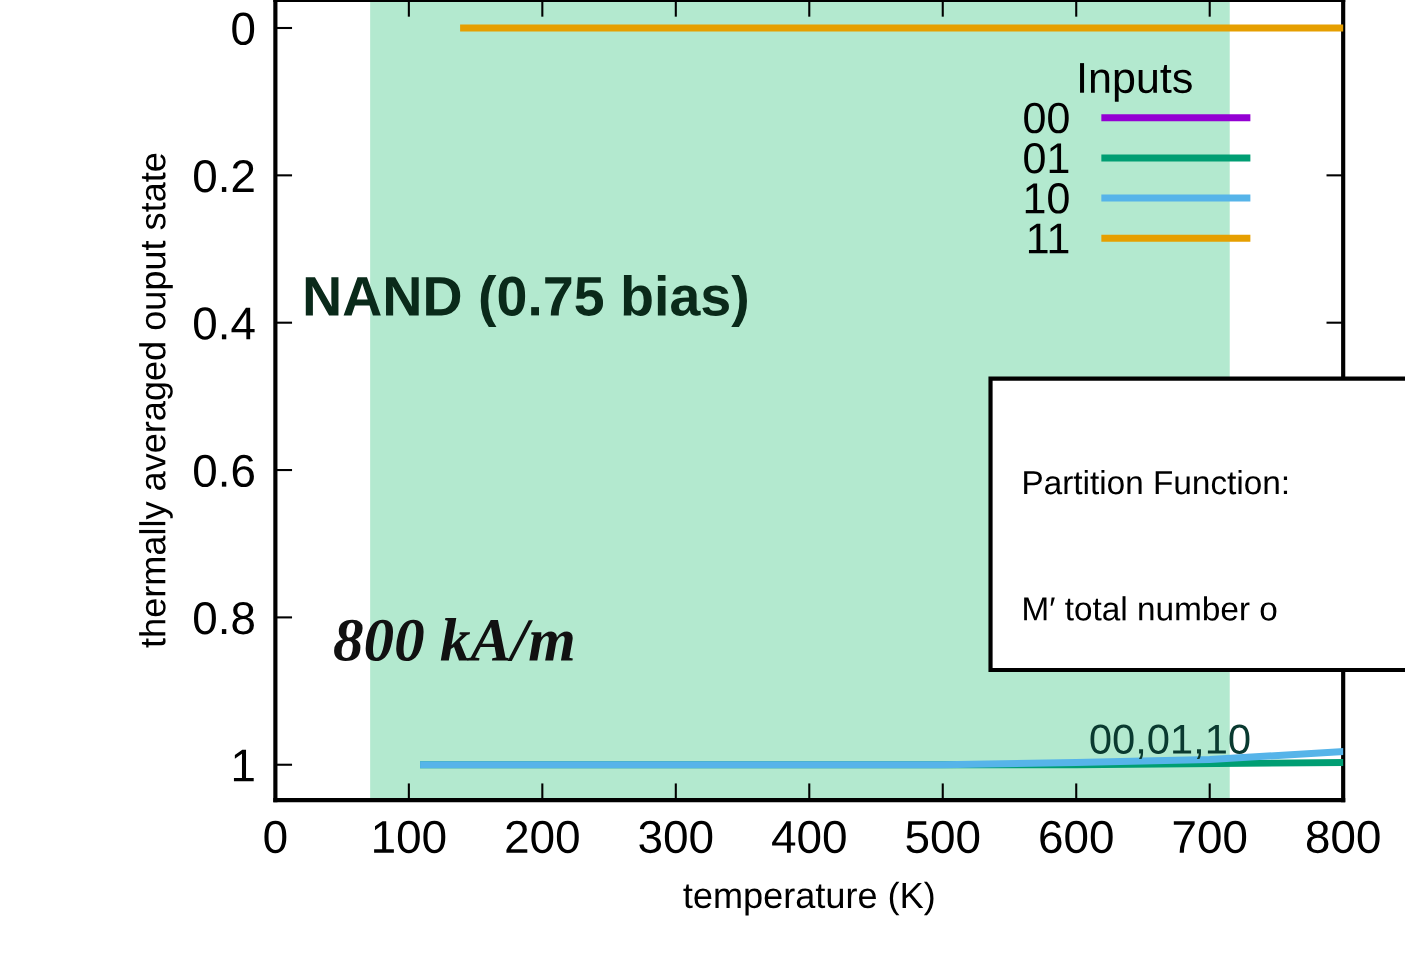  I want to click on y-tick-label: 0.4, so click(224, 323).